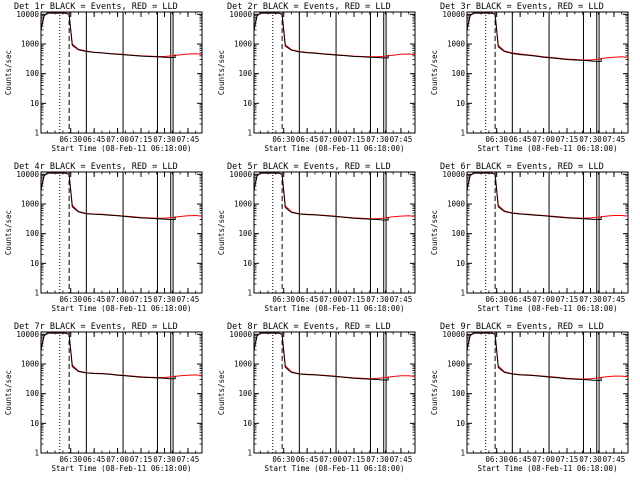  Describe the element at coordinates (96, 327) in the screenshot. I see `plot-title: Det 7r BLACK = Events, RED = LLD` at that location.